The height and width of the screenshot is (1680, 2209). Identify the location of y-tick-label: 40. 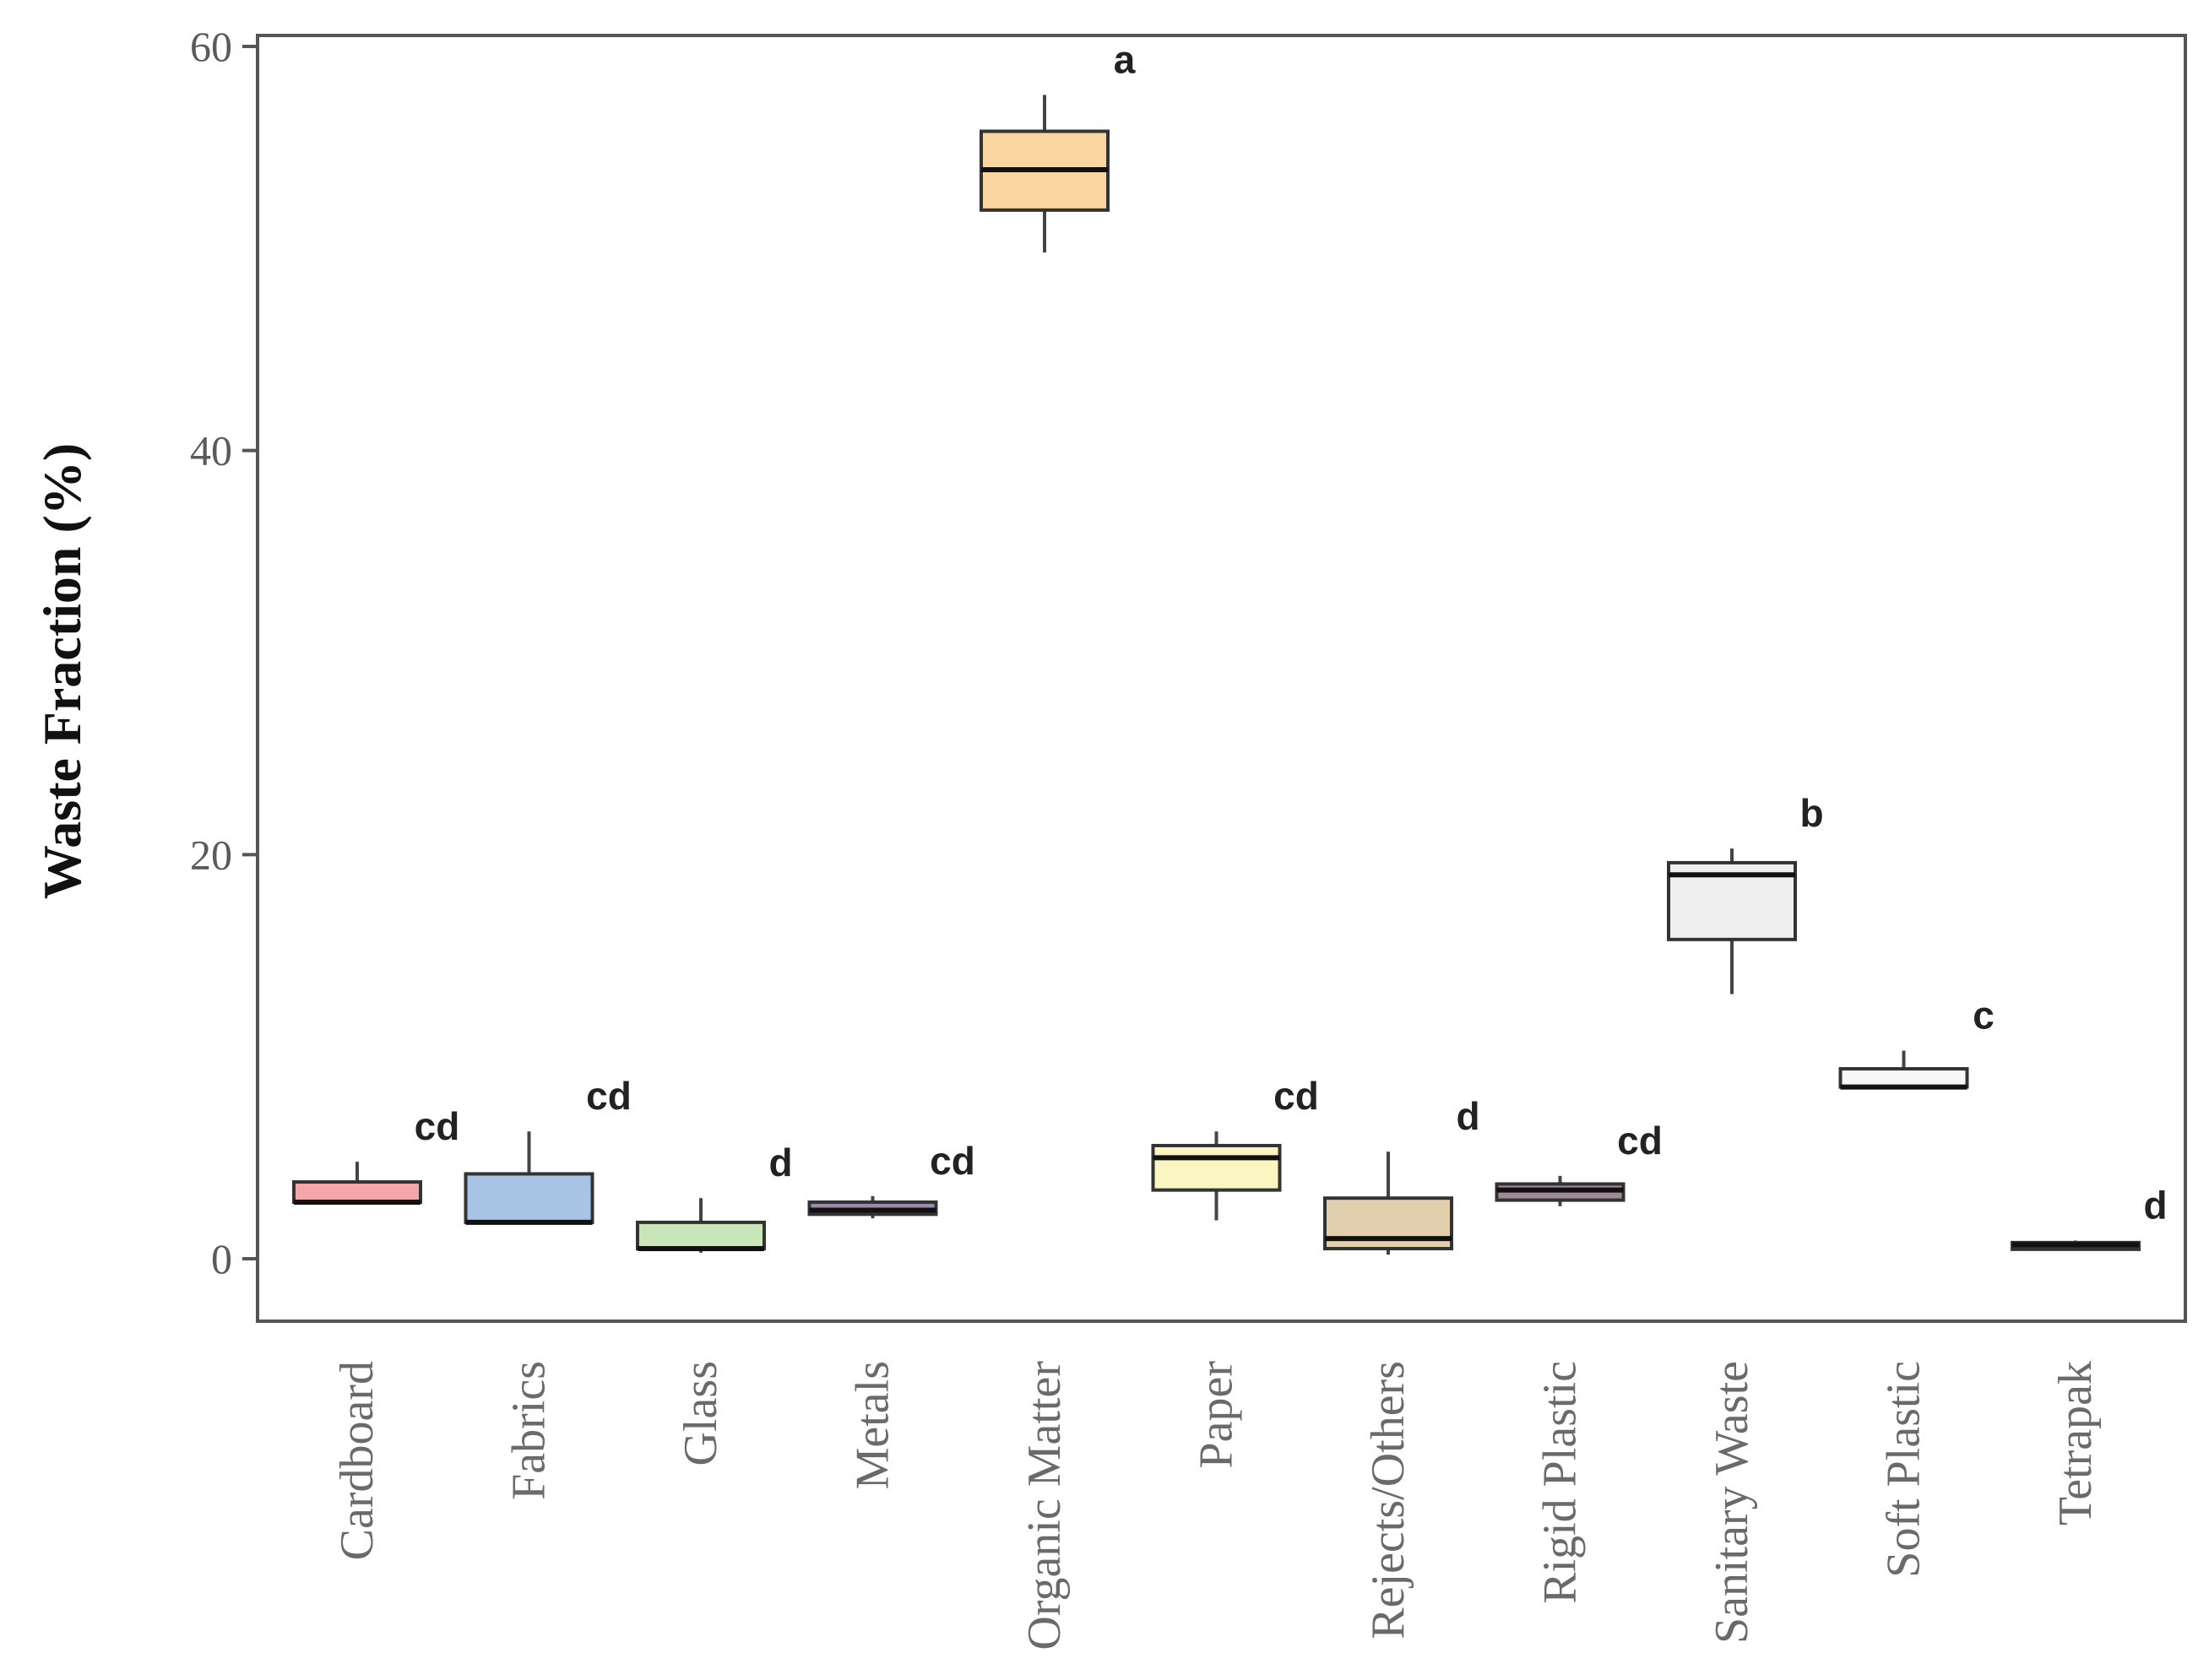
(211, 450).